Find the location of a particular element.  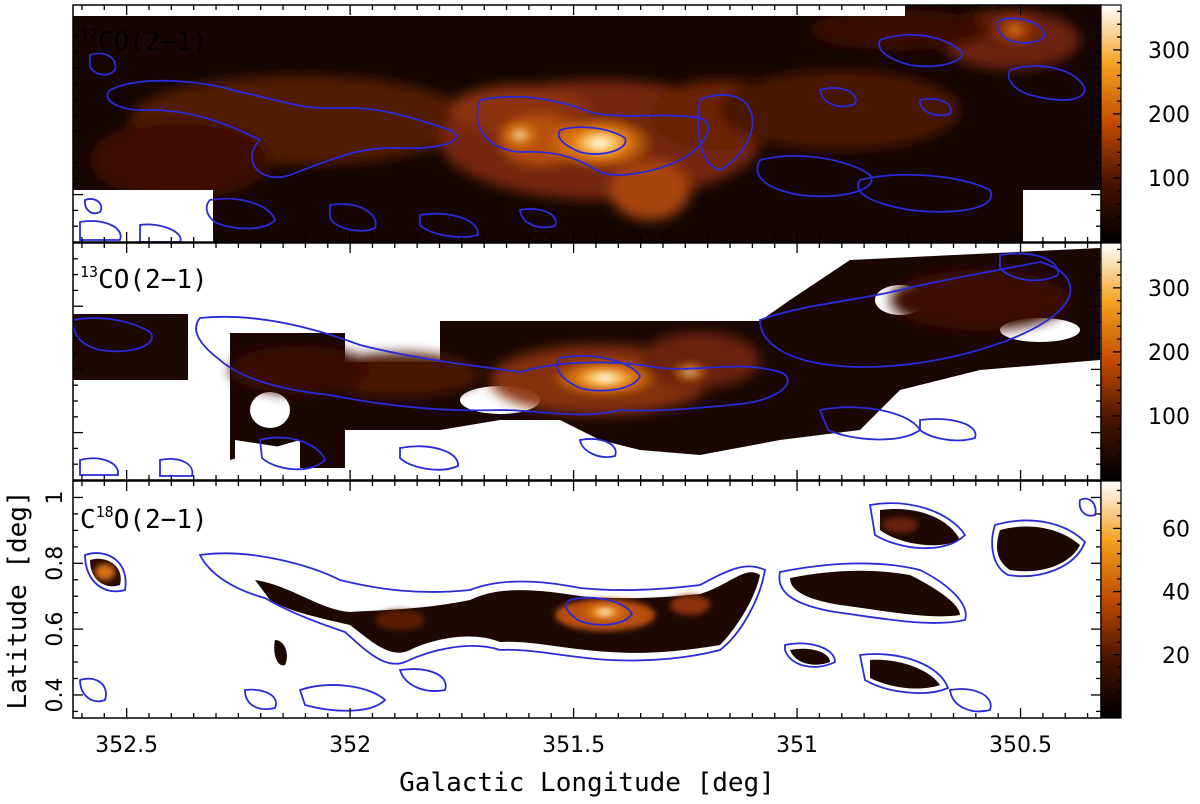

x-tick-label: 351.5 is located at coordinates (573, 745).